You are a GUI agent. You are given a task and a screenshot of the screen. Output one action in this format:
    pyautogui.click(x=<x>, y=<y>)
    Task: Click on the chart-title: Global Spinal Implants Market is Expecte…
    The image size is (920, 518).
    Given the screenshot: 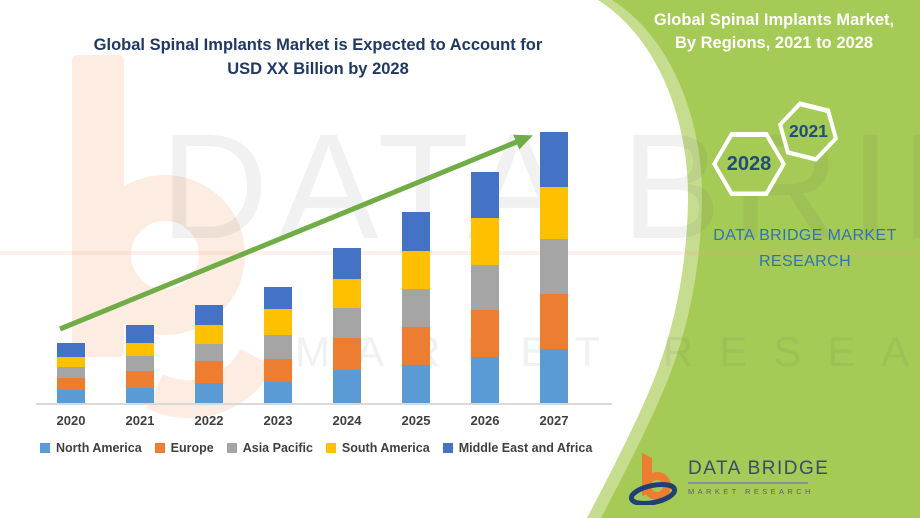 What is the action you would take?
    pyautogui.click(x=318, y=57)
    